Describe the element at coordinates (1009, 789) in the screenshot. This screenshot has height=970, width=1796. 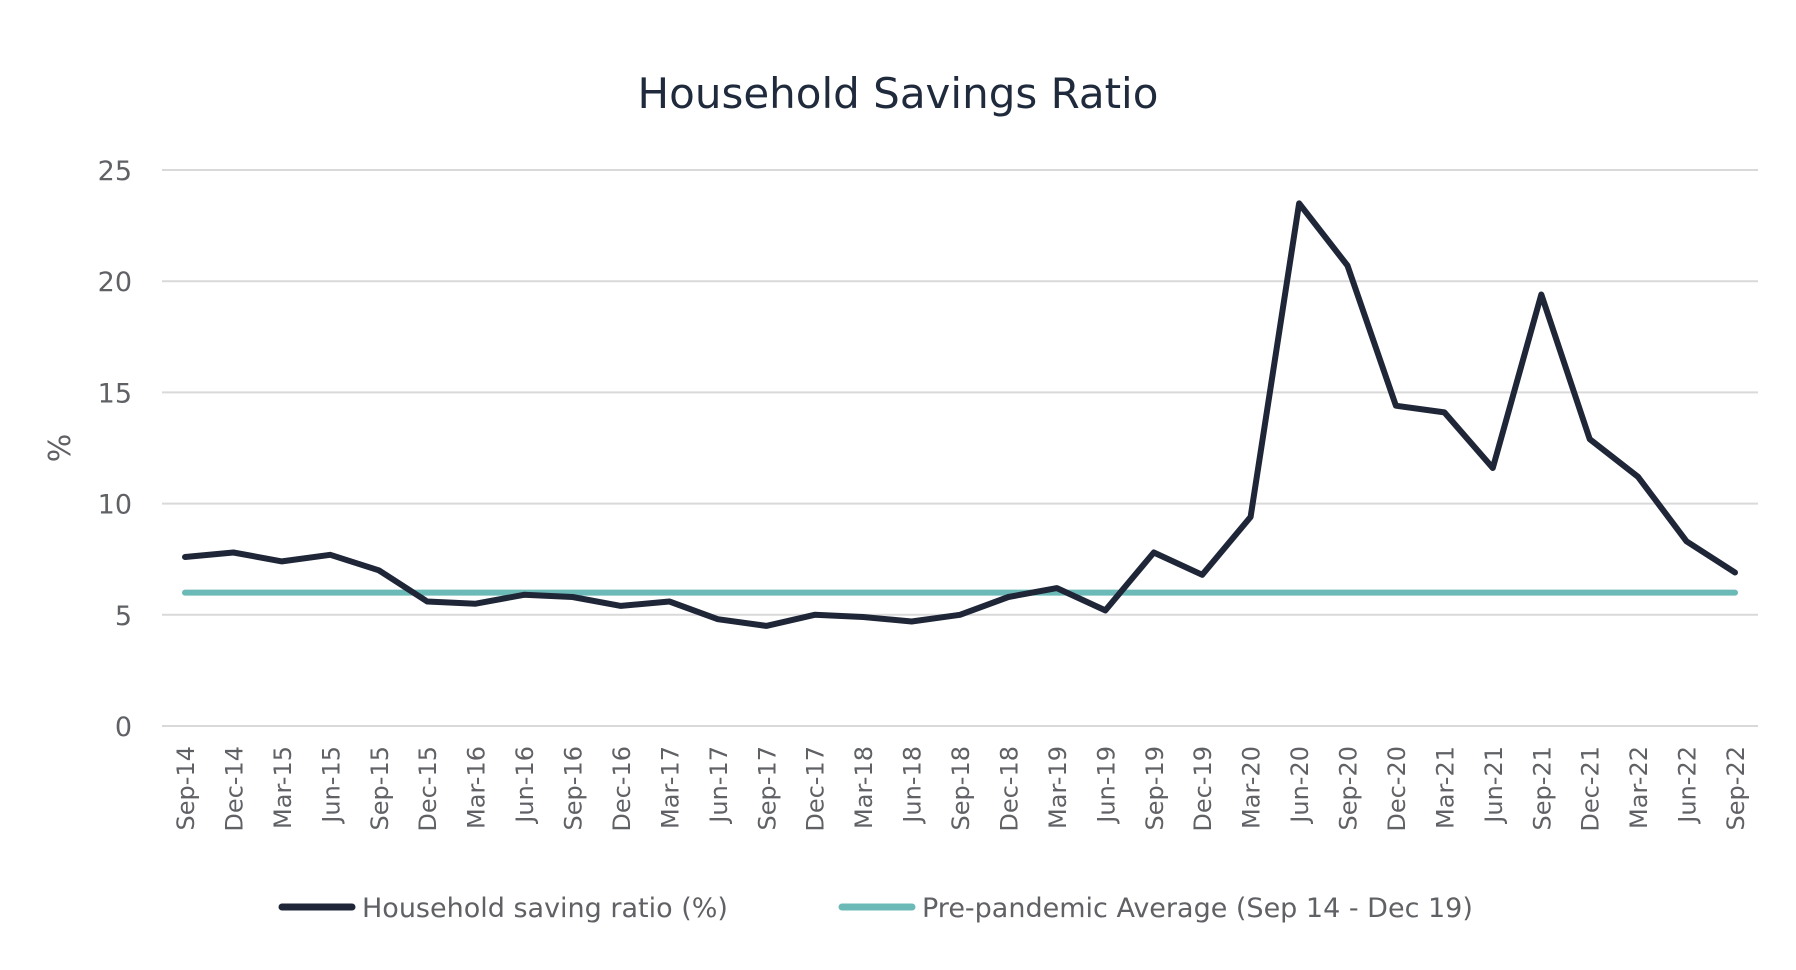
I see `x-tick-label: Dec-18` at that location.